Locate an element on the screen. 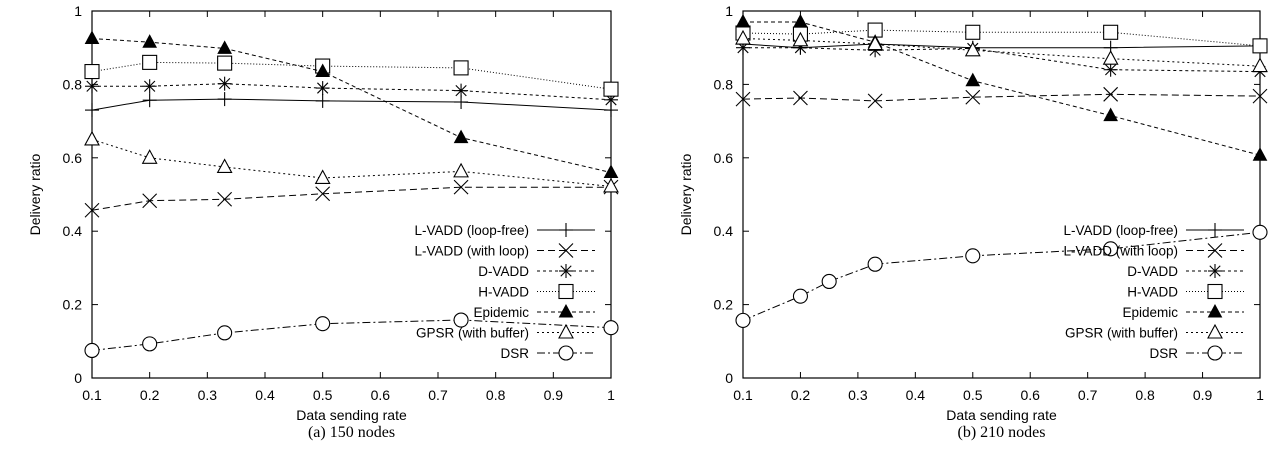 The width and height of the screenshot is (1271, 455). legend-label: DSR is located at coordinates (1163, 353).